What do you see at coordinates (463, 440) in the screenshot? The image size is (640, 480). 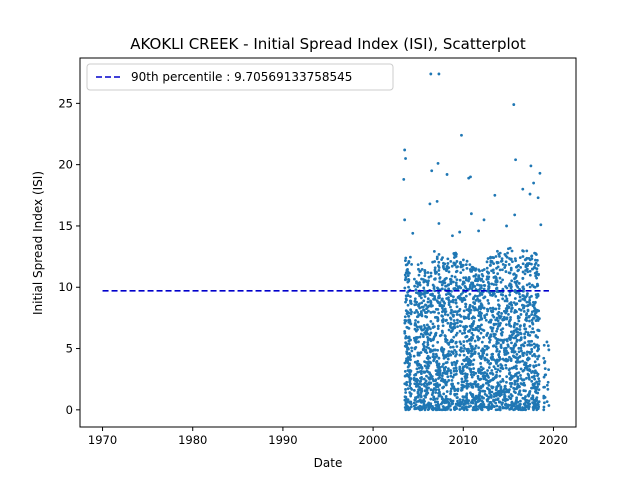 I see `x-tick-label: 2010` at bounding box center [463, 440].